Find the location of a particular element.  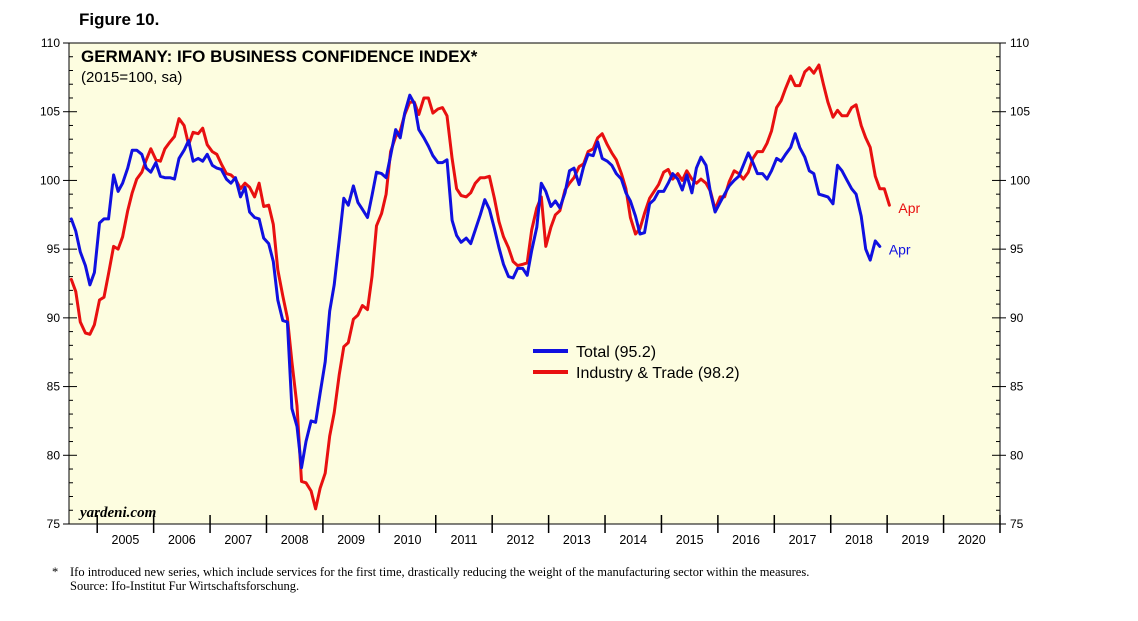

x-tick-label: 2008 is located at coordinates (295, 540).